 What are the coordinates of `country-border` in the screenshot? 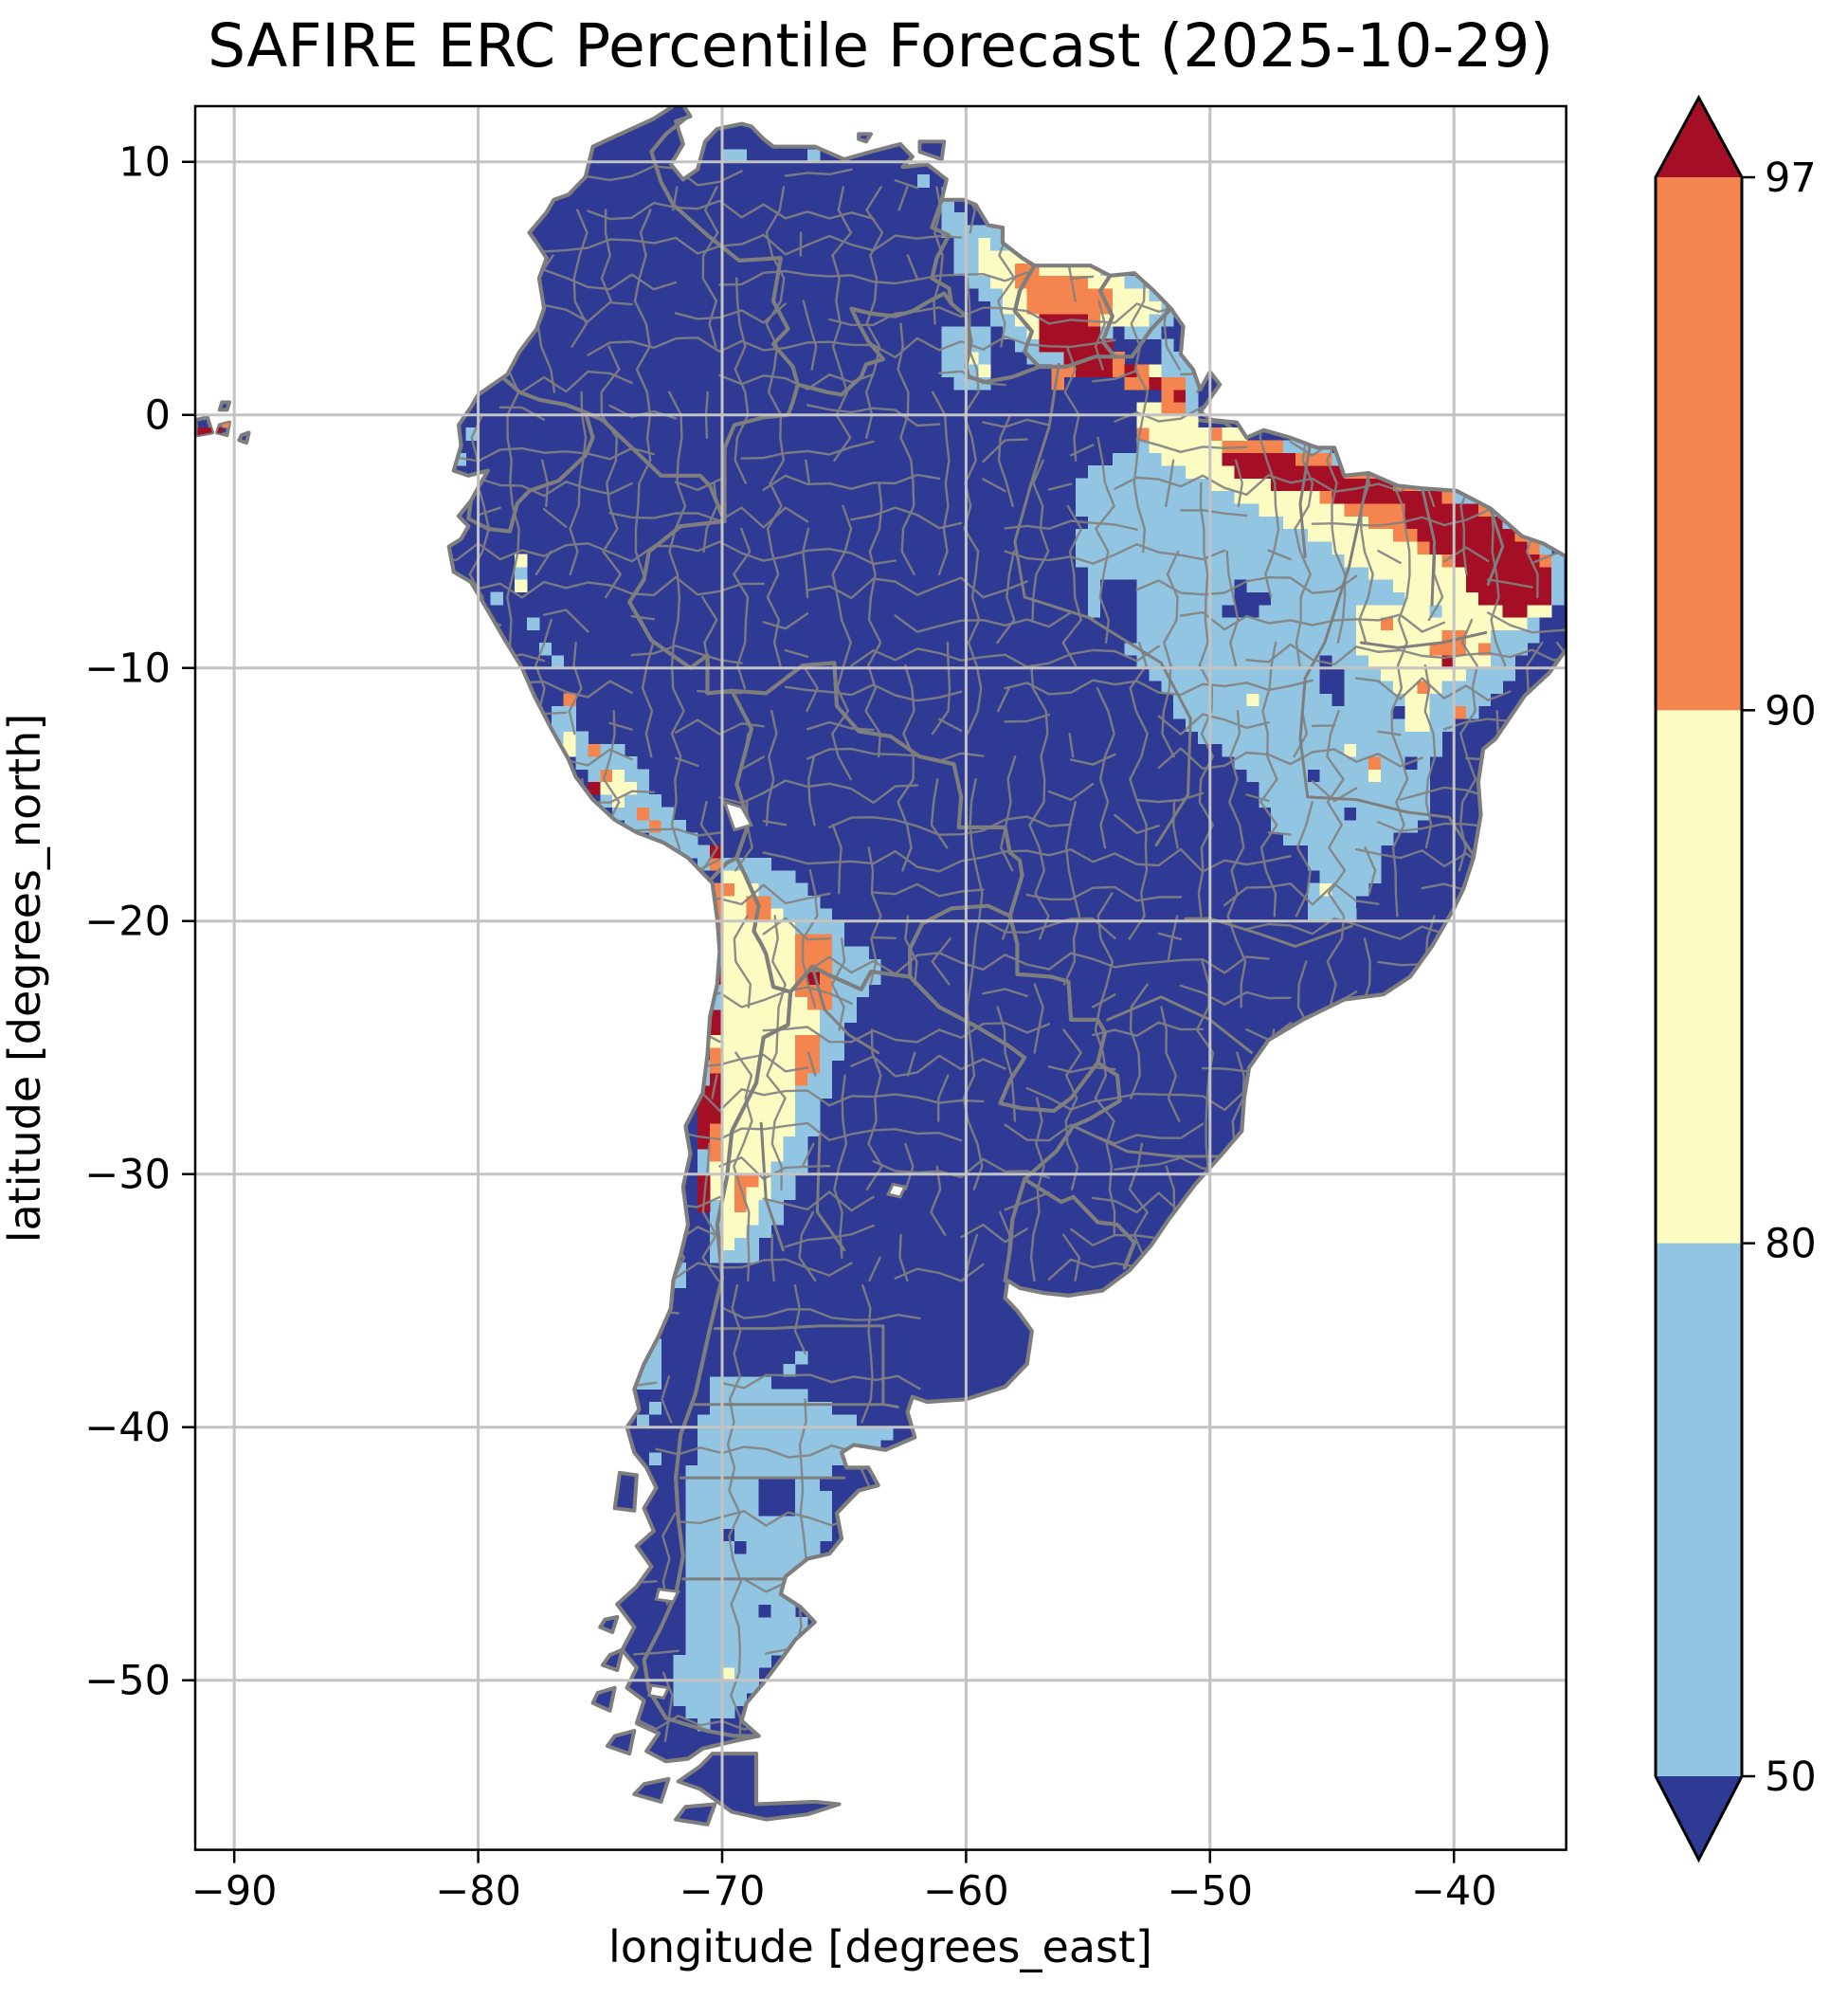 It's located at (1107, 316).